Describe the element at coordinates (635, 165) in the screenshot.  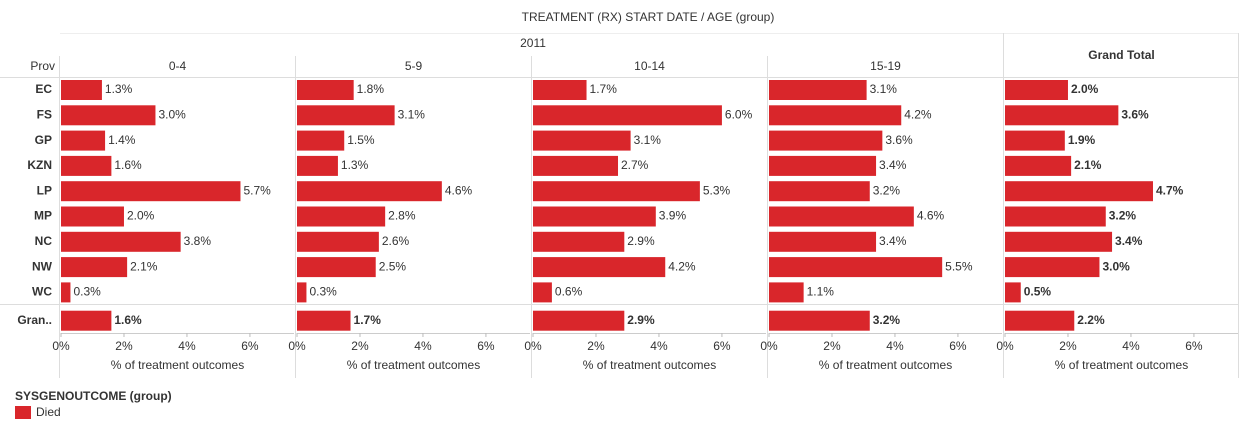
I see `value-label: 2.7%` at that location.